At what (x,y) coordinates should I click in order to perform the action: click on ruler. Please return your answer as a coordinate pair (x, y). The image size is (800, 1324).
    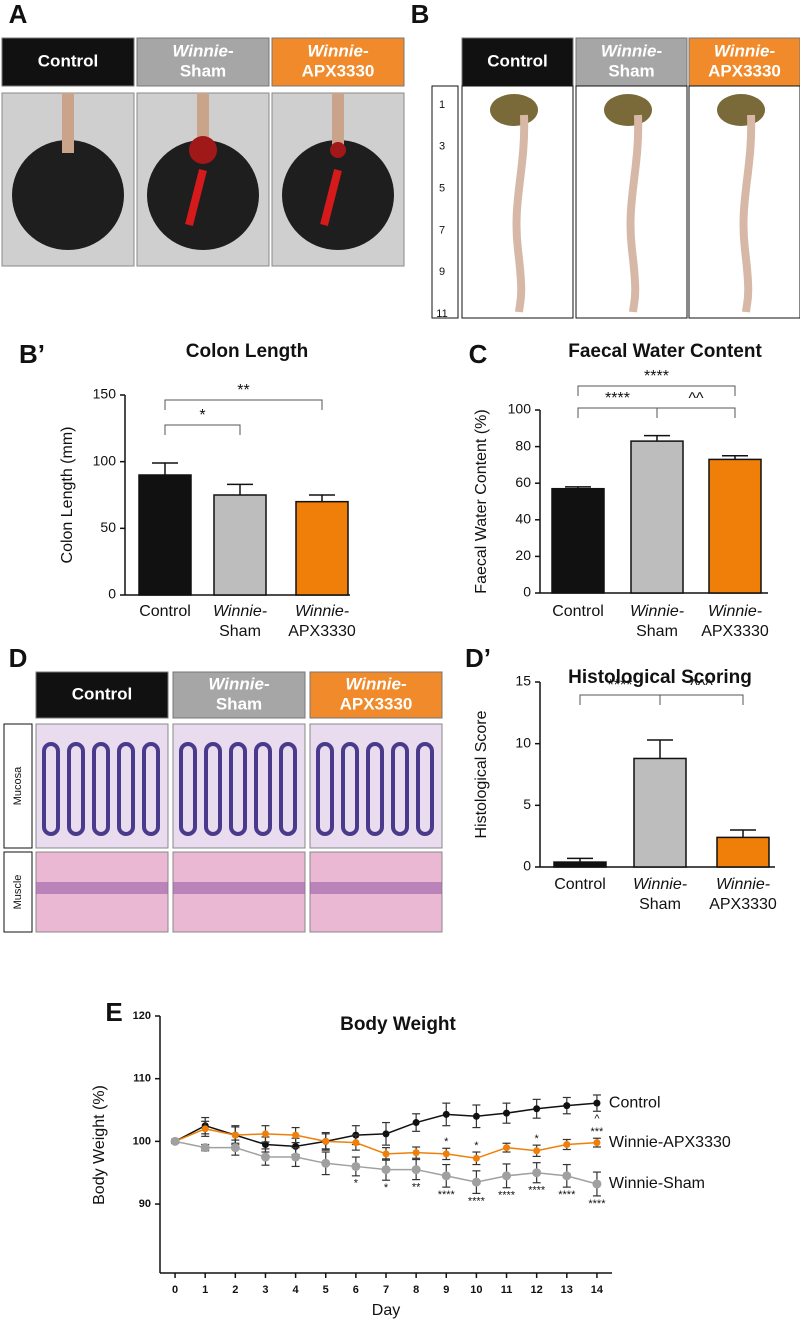
    Looking at the image, I should click on (445, 202).